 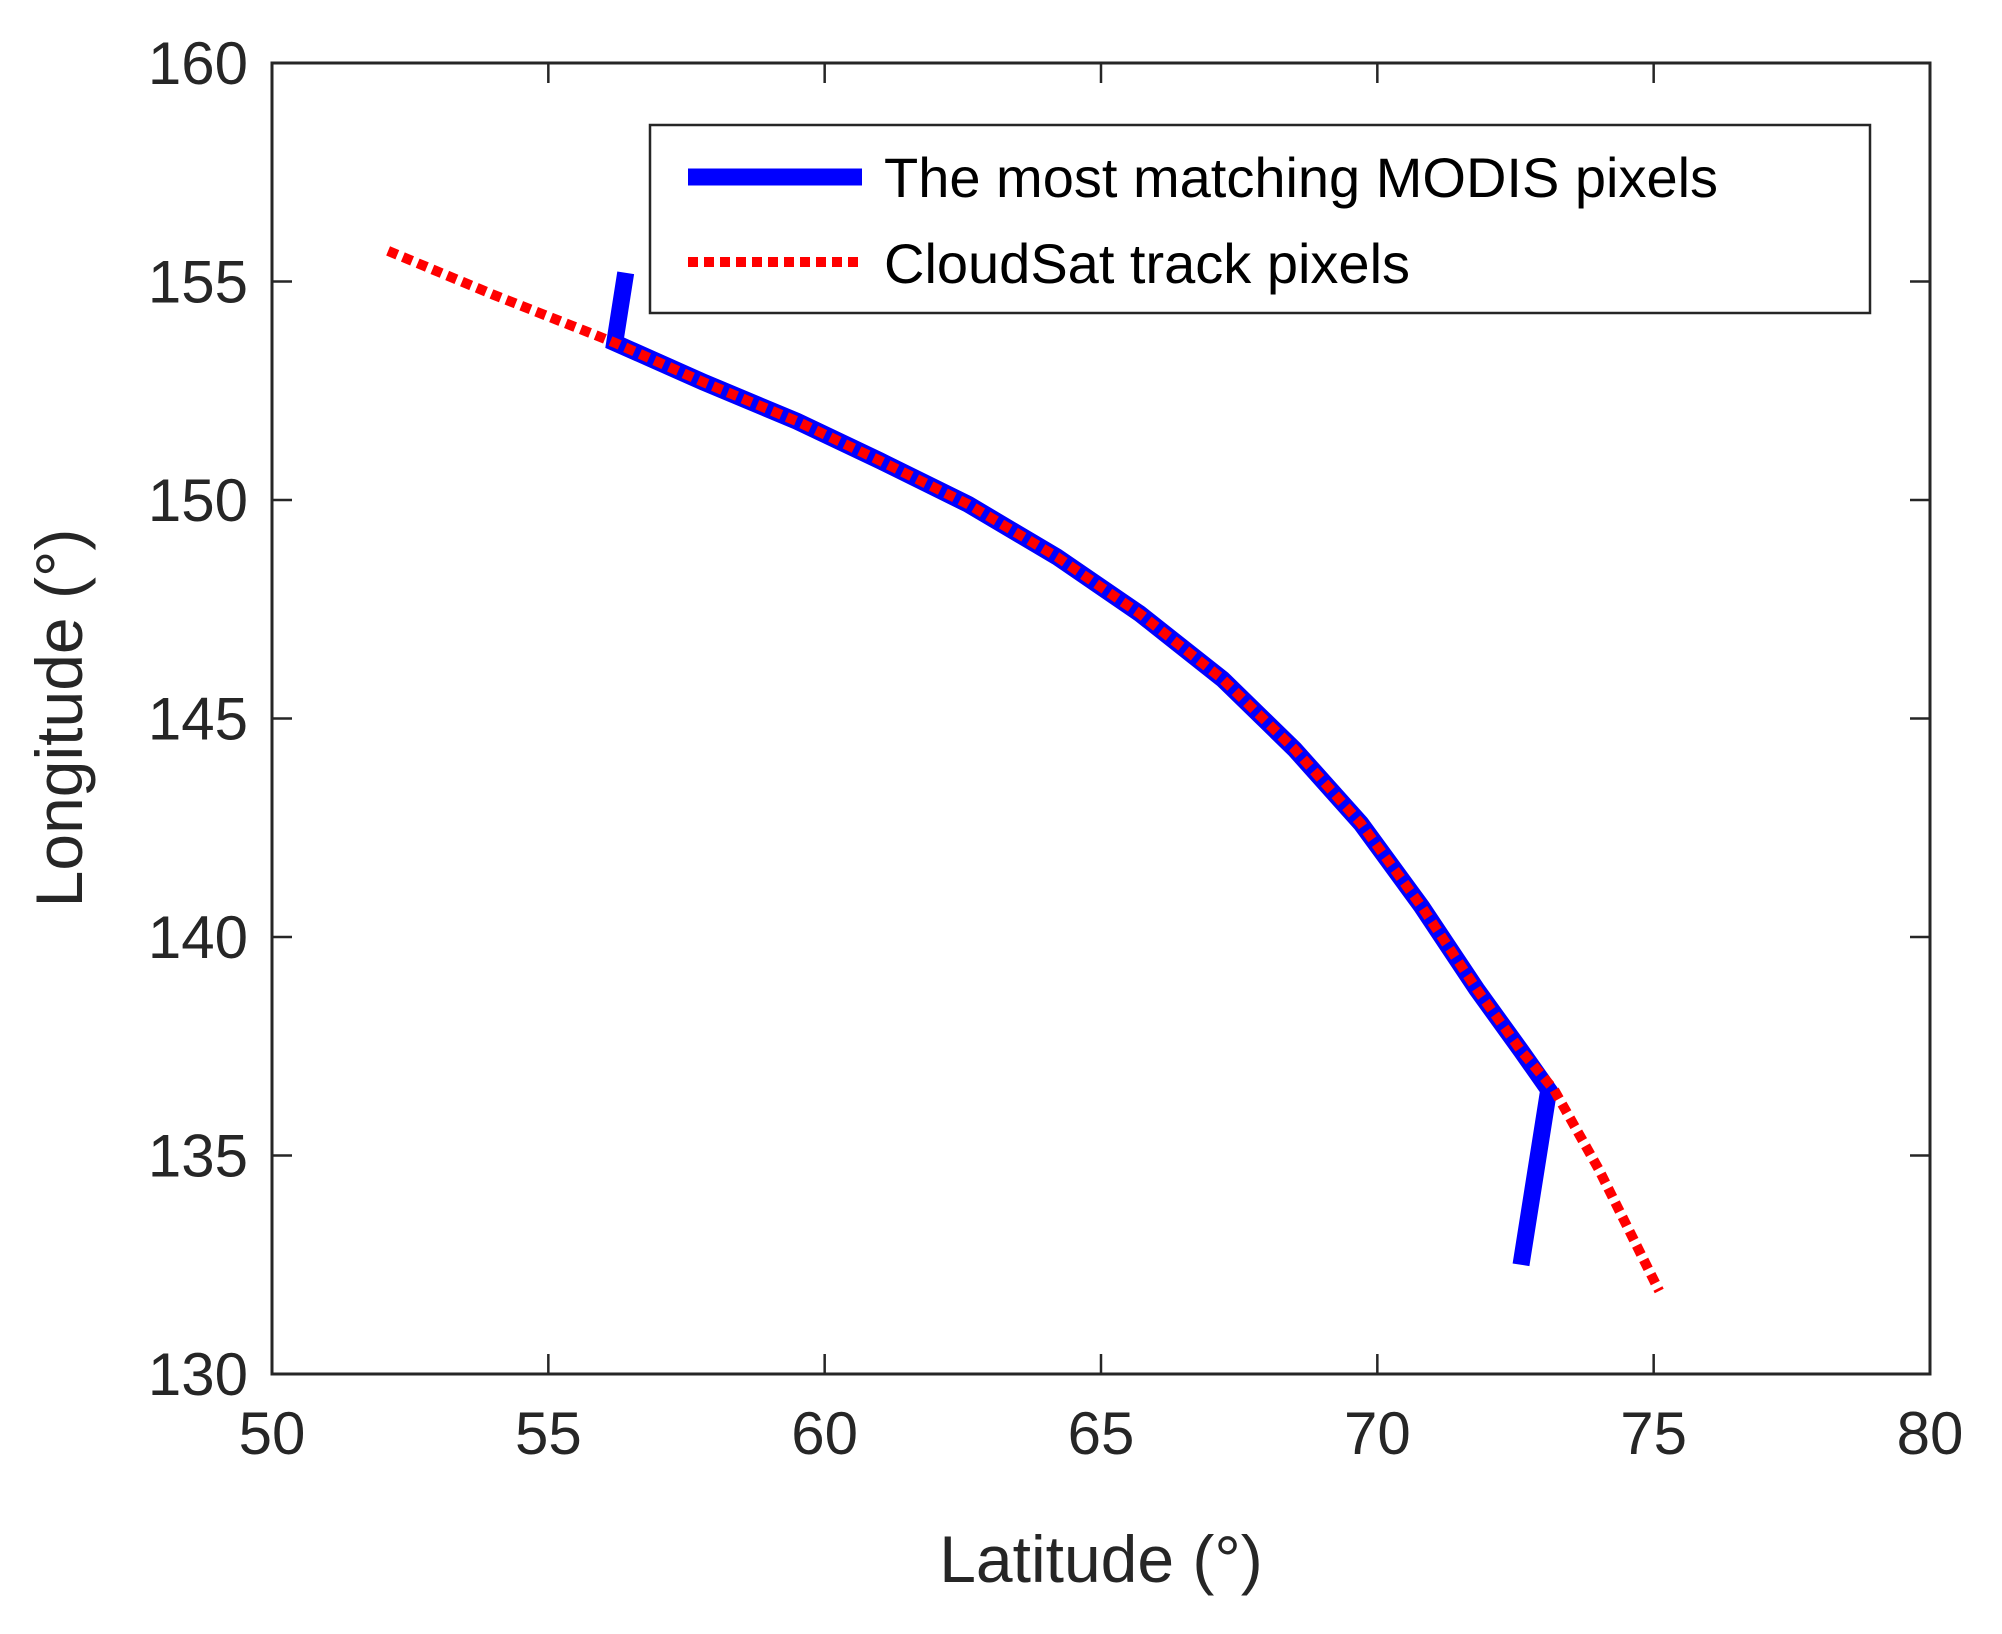 I want to click on x-tick-label: 60, so click(x=824, y=1433).